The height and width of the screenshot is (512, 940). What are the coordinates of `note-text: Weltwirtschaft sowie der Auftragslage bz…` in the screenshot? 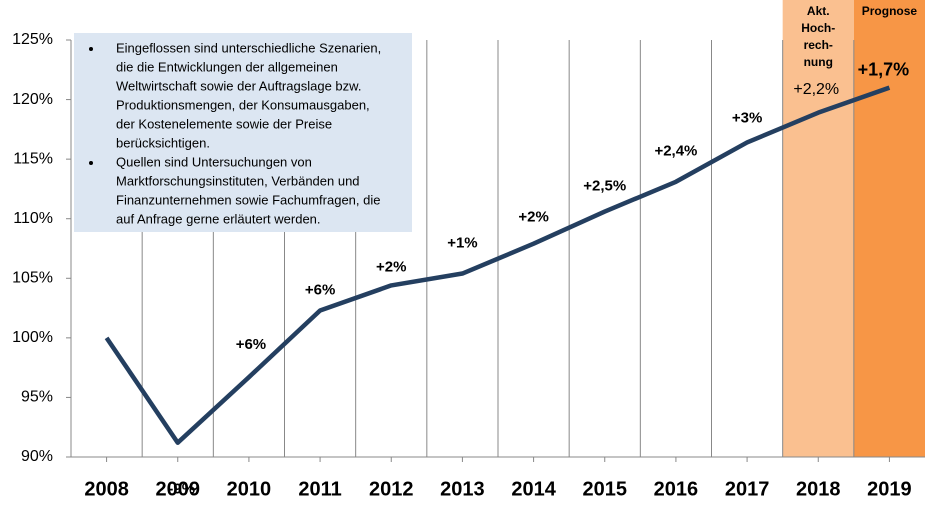 It's located at (238, 85).